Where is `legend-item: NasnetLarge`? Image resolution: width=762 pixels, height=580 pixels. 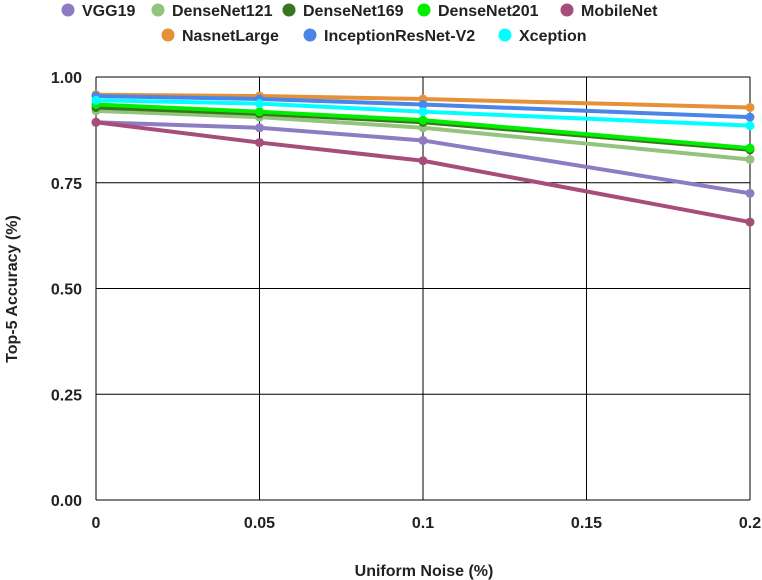
legend-item: NasnetLarge is located at coordinates (220, 36).